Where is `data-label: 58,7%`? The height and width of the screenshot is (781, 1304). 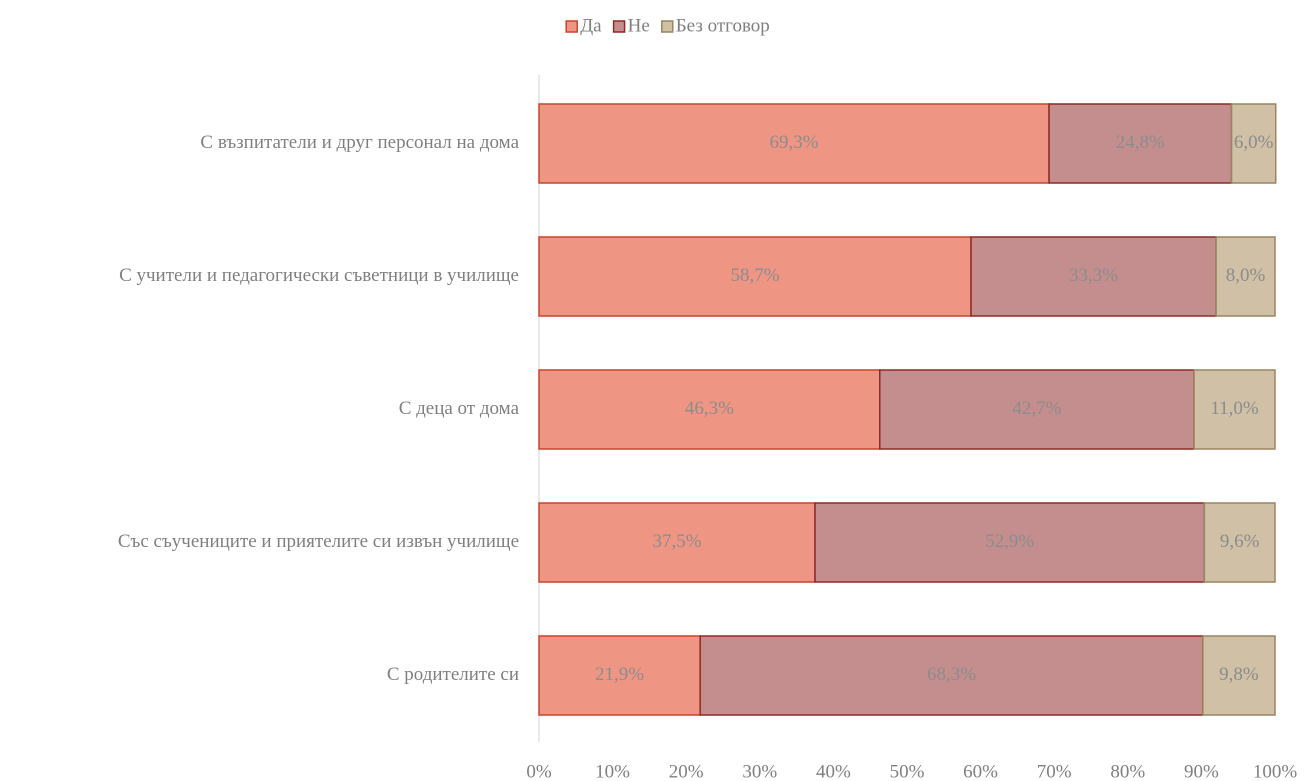 data-label: 58,7% is located at coordinates (754, 275).